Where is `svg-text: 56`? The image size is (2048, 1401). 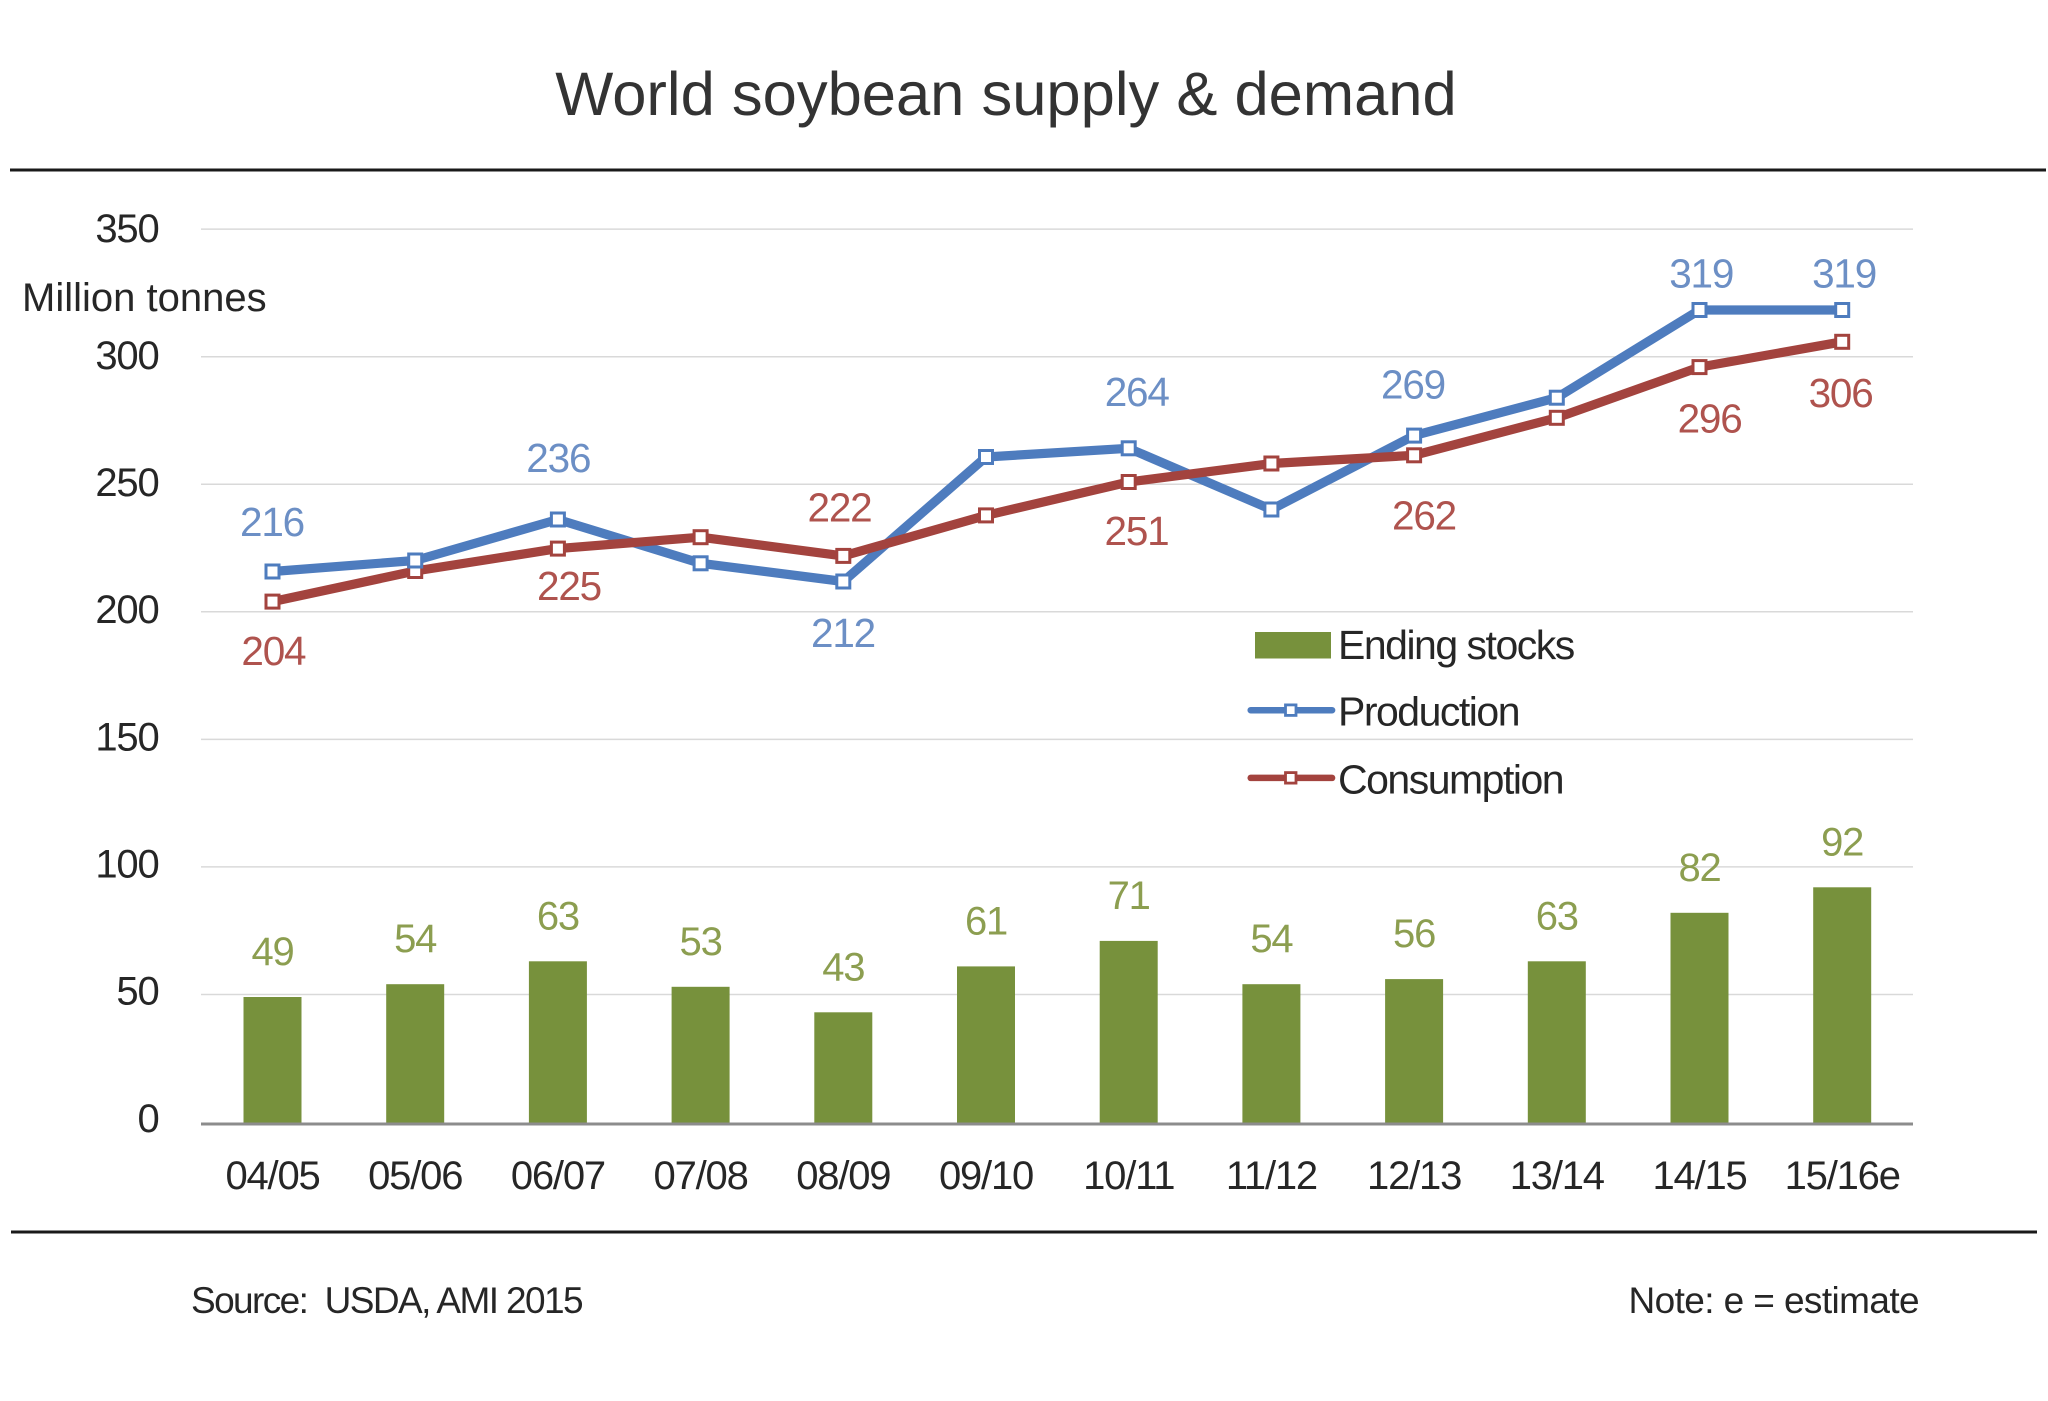 svg-text: 56 is located at coordinates (1414, 934).